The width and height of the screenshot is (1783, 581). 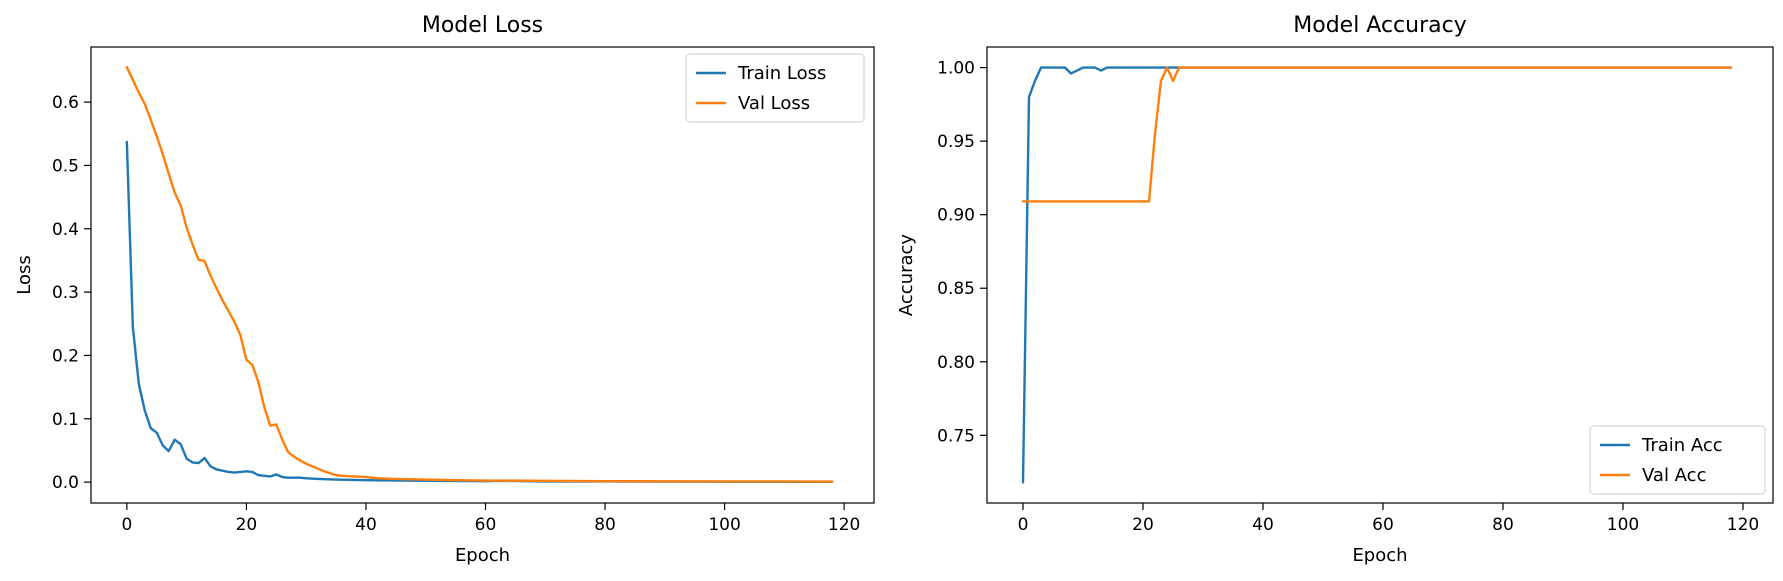 I want to click on legend-label: Train Acc, so click(x=1682, y=445).